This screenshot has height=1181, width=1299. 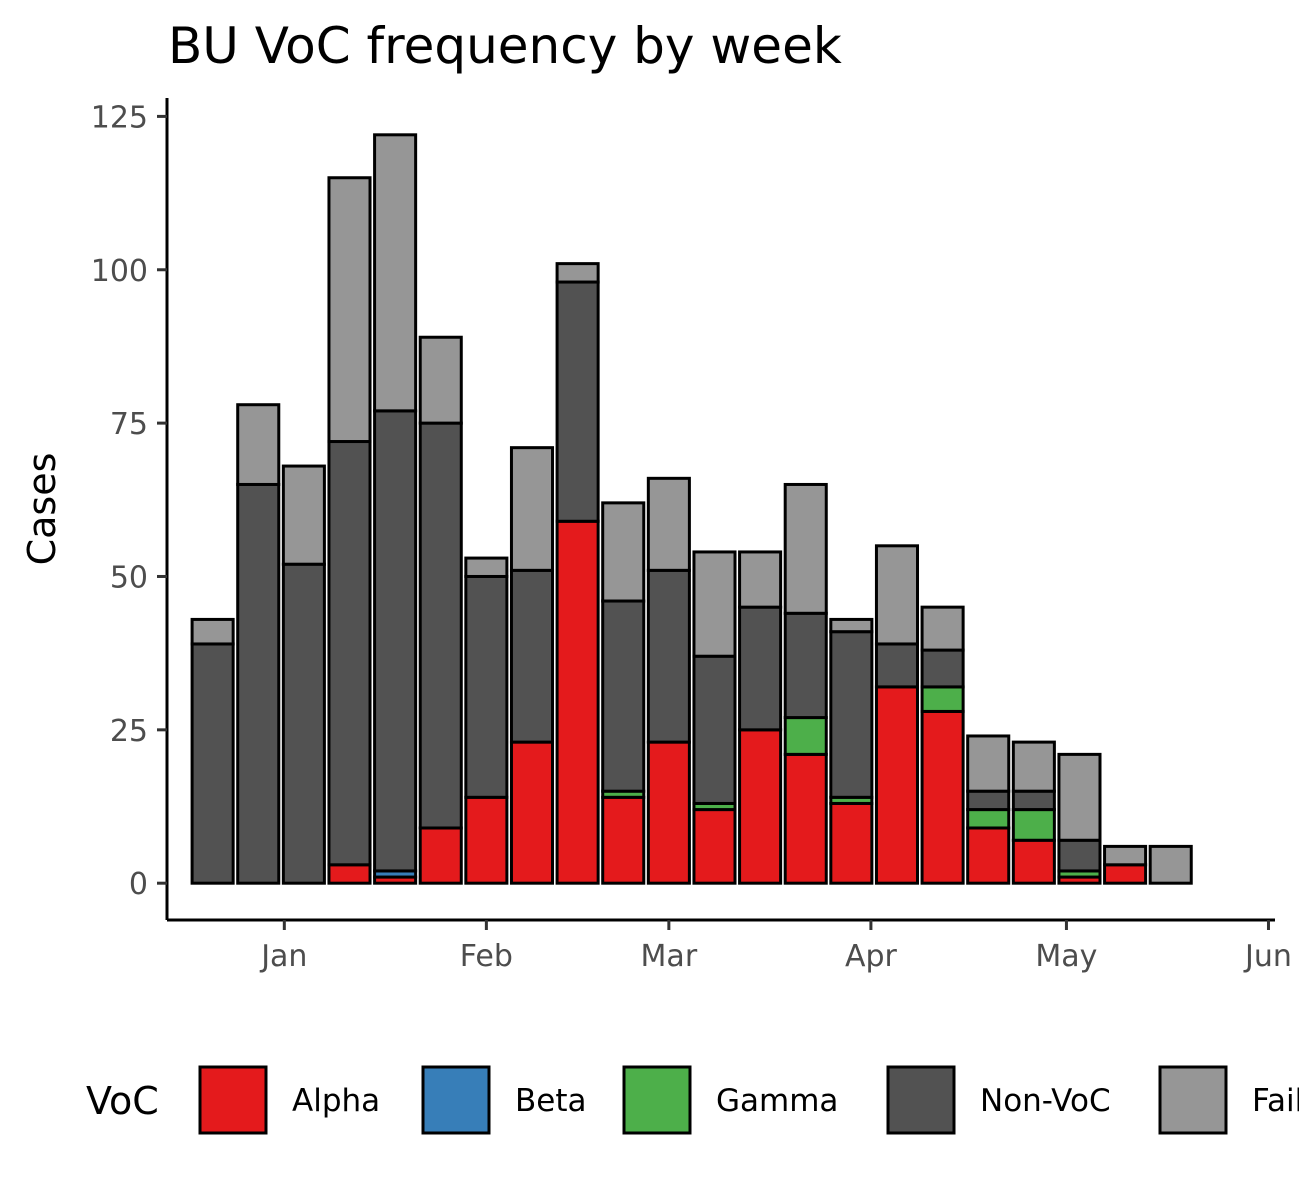 What do you see at coordinates (1275, 1101) in the screenshot?
I see `legend-label: Failed` at bounding box center [1275, 1101].